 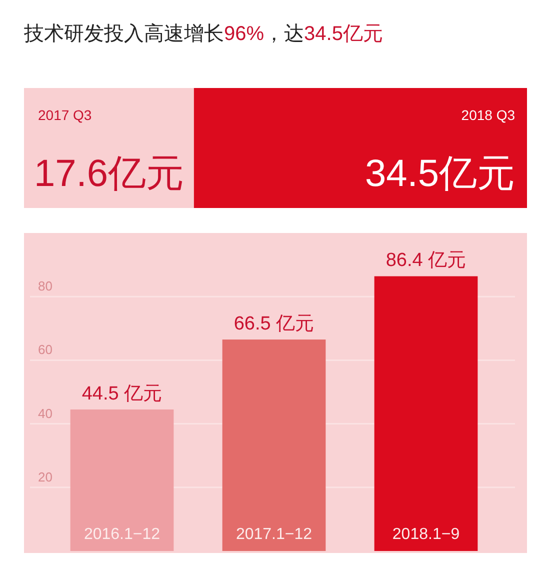 What do you see at coordinates (274, 324) in the screenshot?
I see `data-label: 66.5 亿元` at bounding box center [274, 324].